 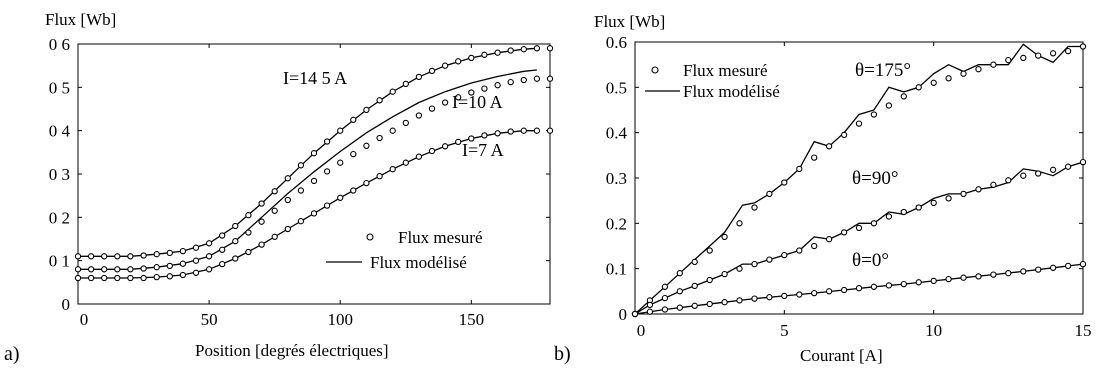 I want to click on panel-a-series-label-2: I=10 A, so click(x=477, y=102).